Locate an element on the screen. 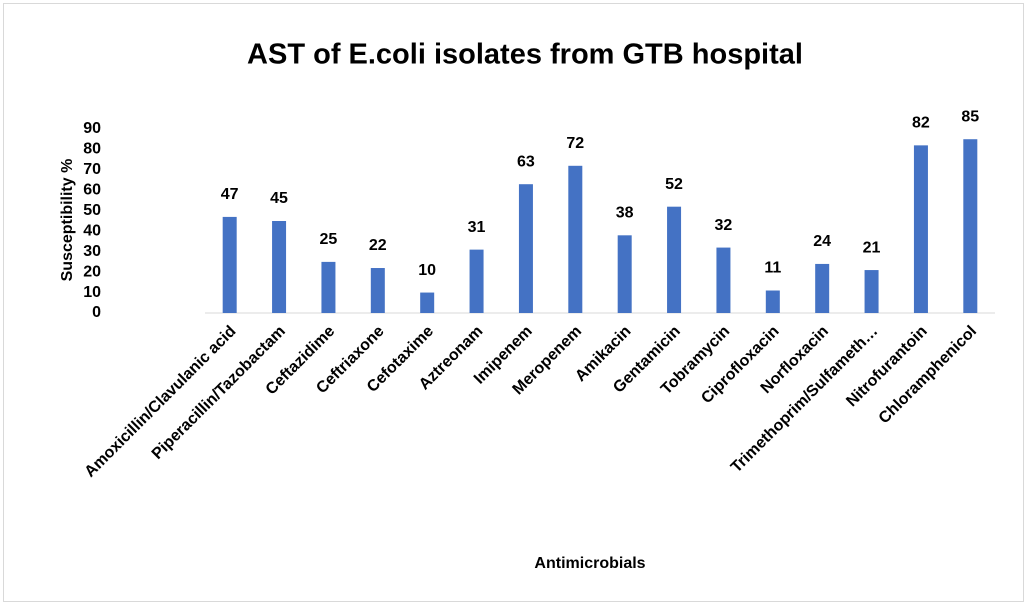 The height and width of the screenshot is (606, 1028). x-axis-title: Antimicrobials is located at coordinates (589, 563).